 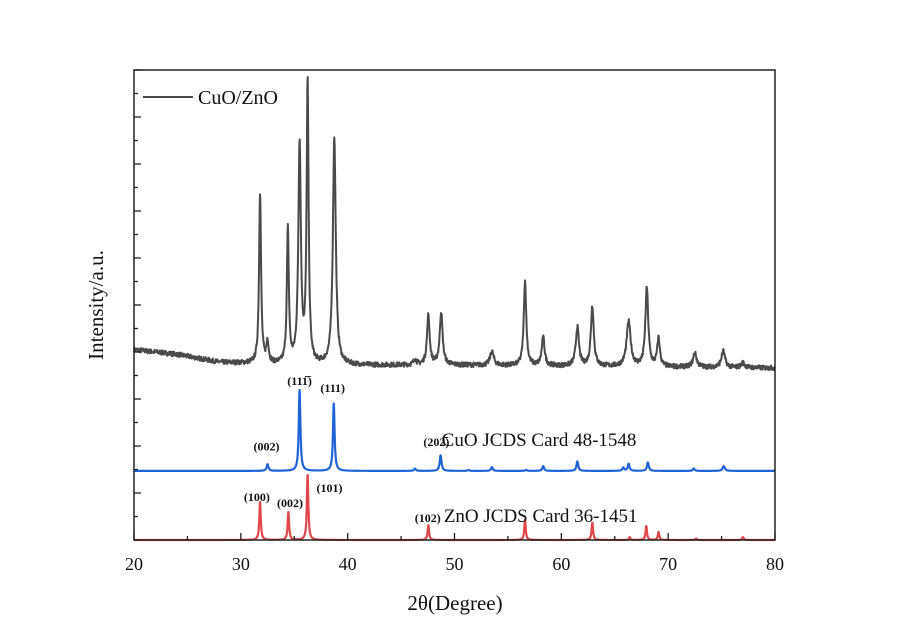 What do you see at coordinates (241, 564) in the screenshot?
I see `x-tick-label: 30` at bounding box center [241, 564].